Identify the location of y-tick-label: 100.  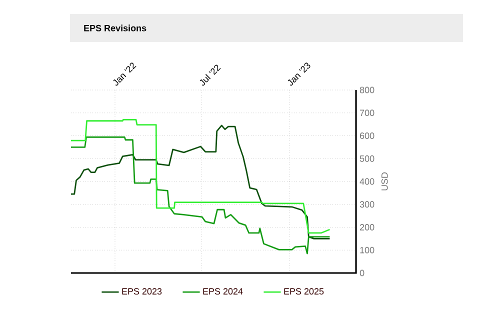
(367, 250).